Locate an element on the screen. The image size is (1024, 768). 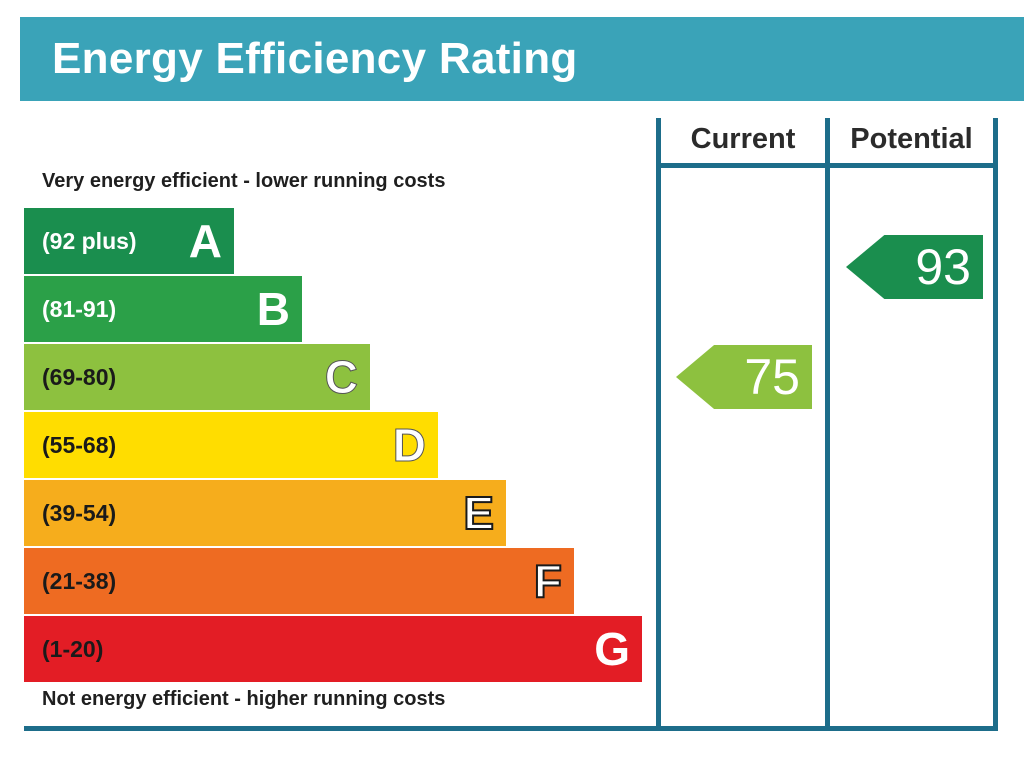
chart-title: Energy Efficiency Rating is located at coordinates (315, 58).